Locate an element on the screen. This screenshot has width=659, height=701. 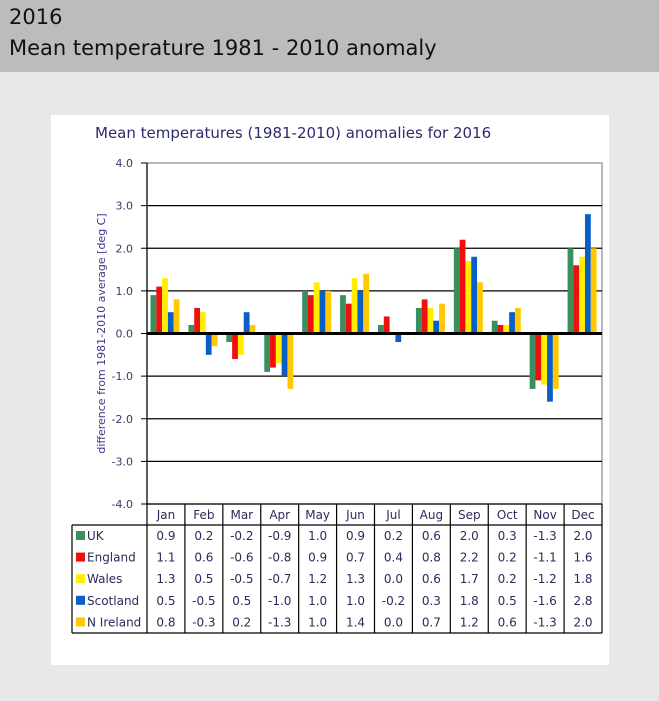
y-tick-label: -1.0 is located at coordinates (122, 376).